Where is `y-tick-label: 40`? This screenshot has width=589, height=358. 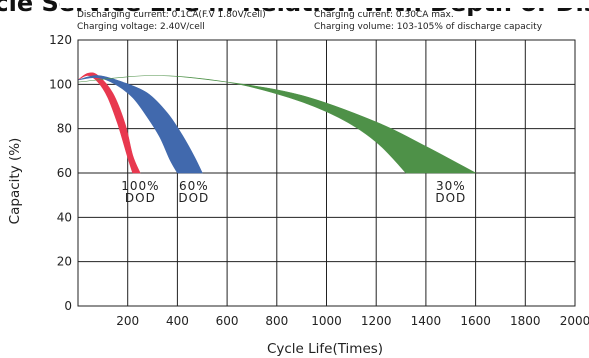
y-tick-label: 40 is located at coordinates (64, 217).